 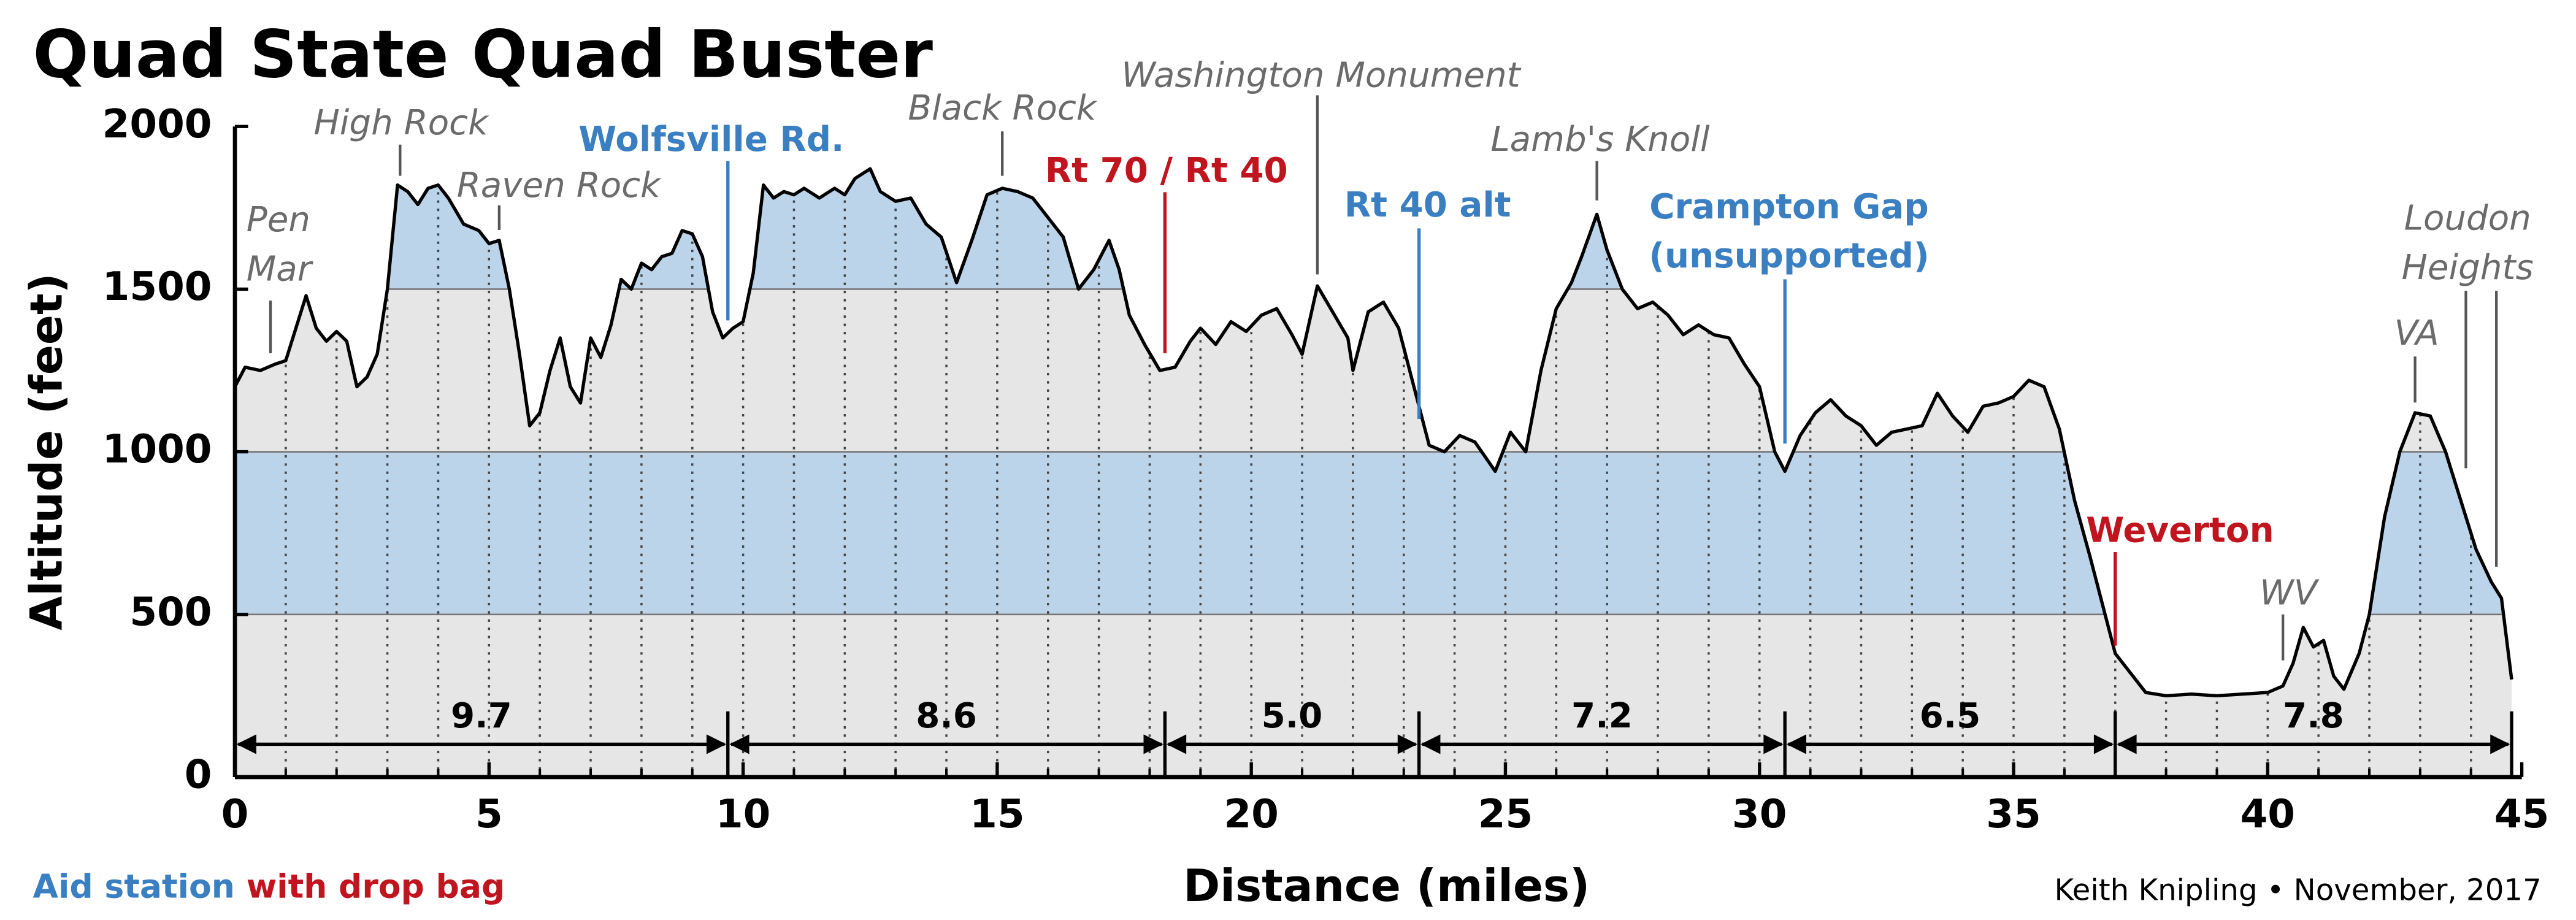 I want to click on x-tick-label: 45, so click(x=2521, y=814).